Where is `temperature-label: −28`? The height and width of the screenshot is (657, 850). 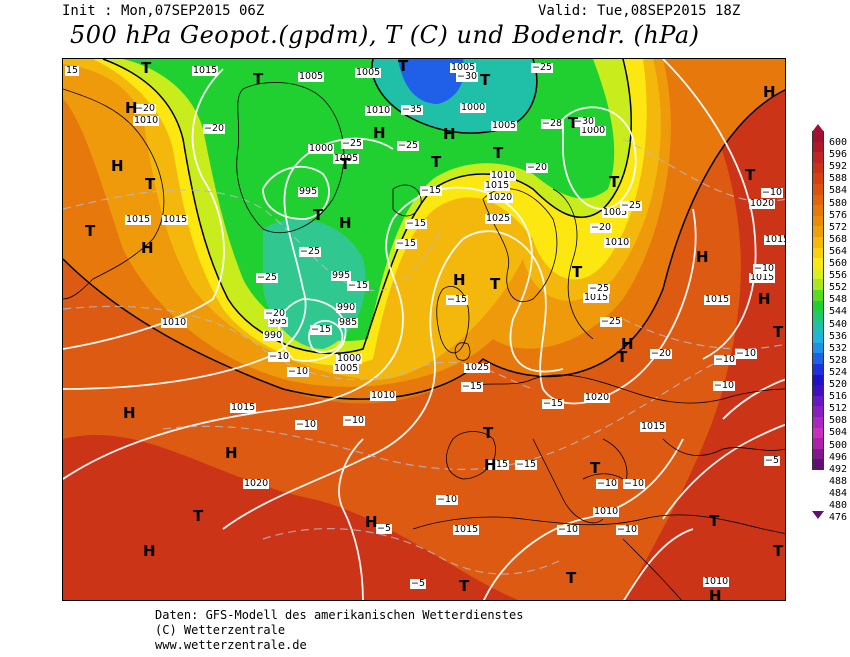 temperature-label: −28 is located at coordinates (552, 123).